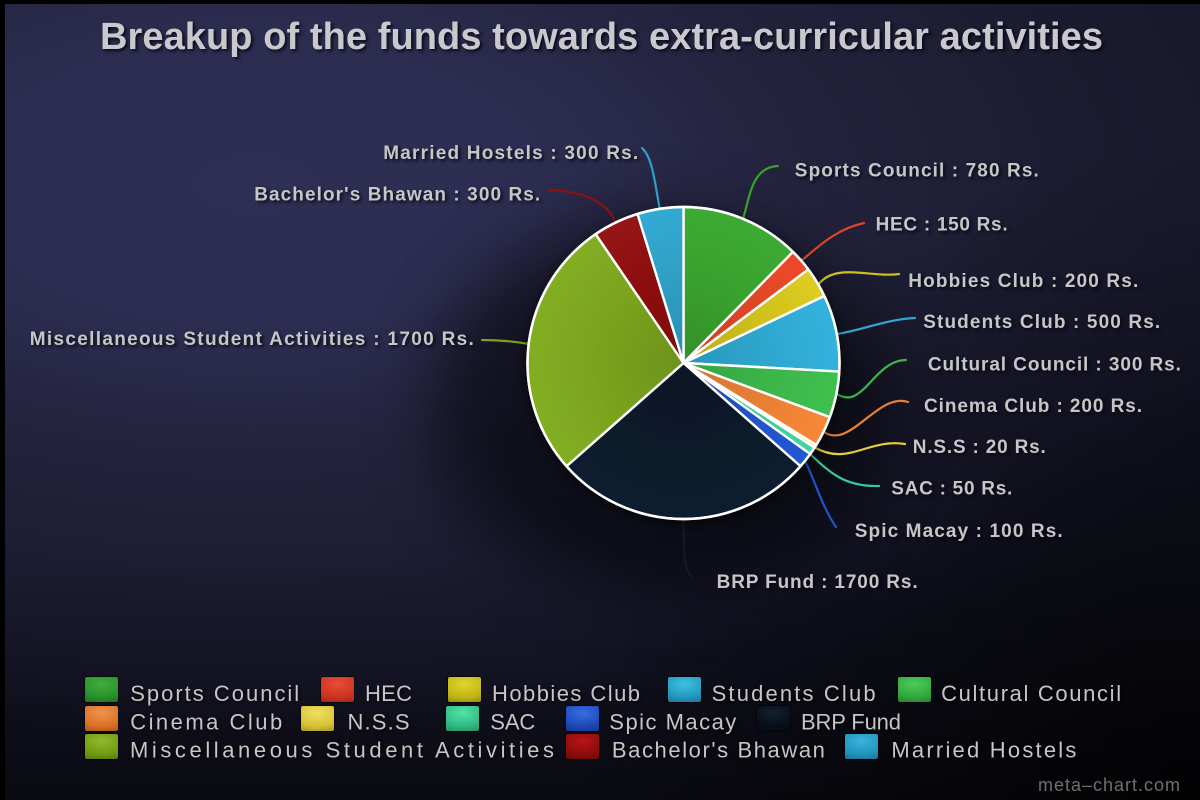  What do you see at coordinates (794, 693) in the screenshot?
I see `svg-text: Students Club` at bounding box center [794, 693].